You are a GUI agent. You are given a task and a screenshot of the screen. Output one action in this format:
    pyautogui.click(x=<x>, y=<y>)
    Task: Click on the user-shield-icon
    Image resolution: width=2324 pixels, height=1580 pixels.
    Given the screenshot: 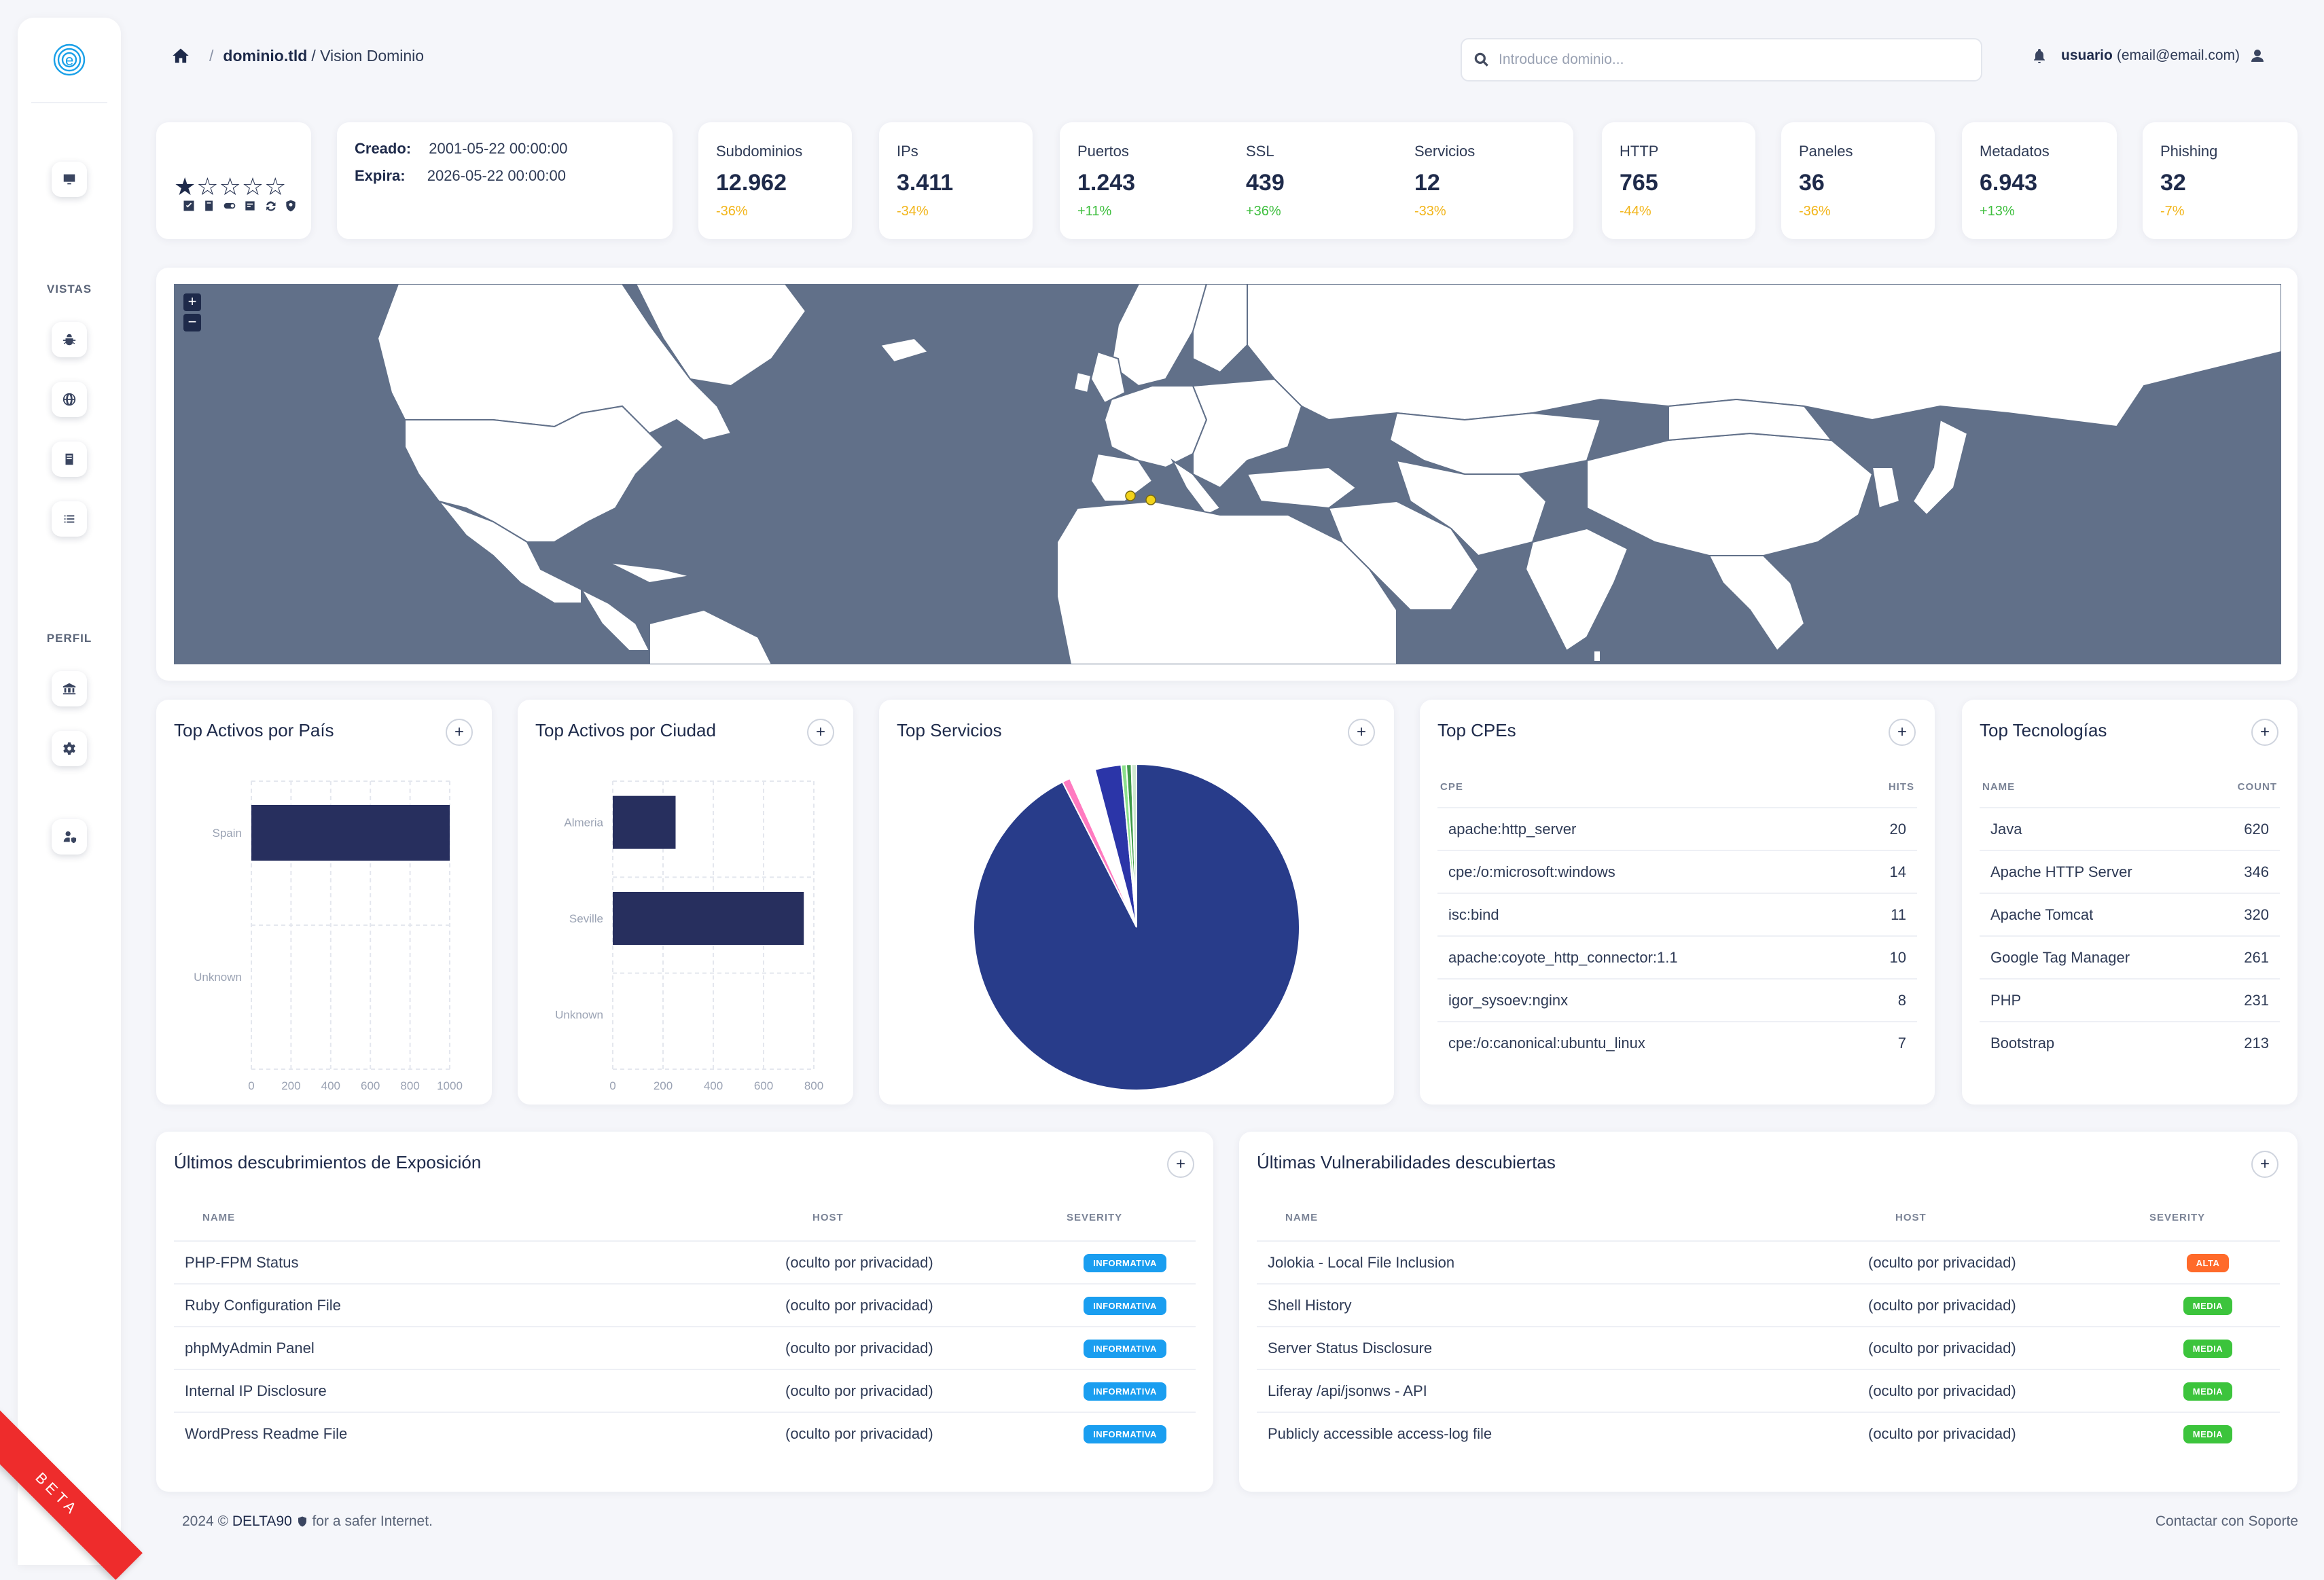 What is the action you would take?
    pyautogui.click(x=70, y=838)
    